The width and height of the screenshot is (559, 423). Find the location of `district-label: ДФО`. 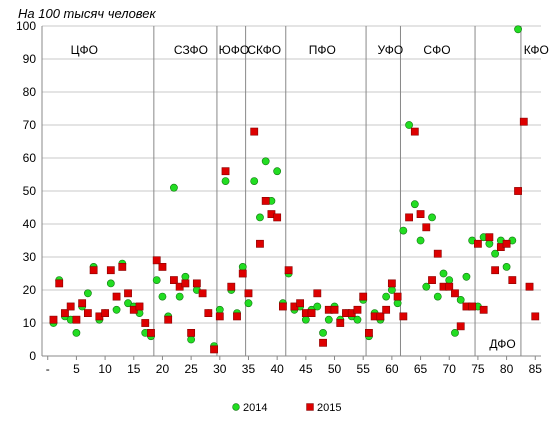

district-label: ДФО is located at coordinates (502, 344).